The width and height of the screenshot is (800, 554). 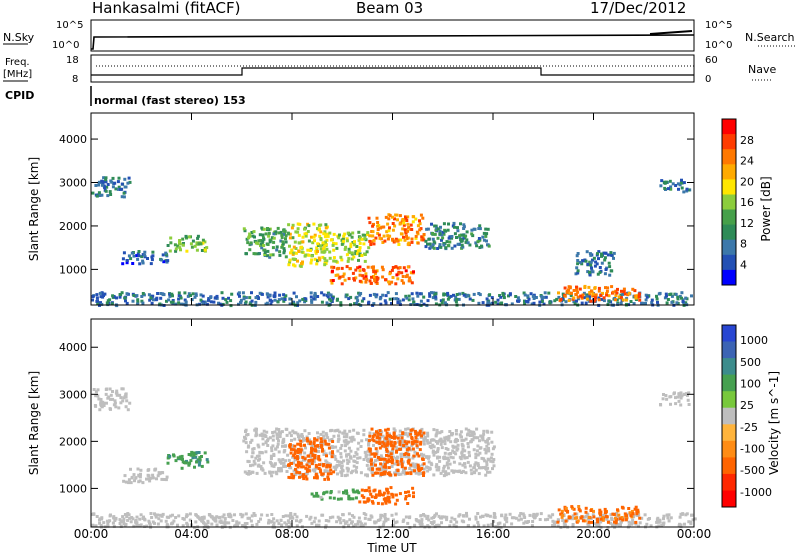 I want to click on velocity-cell-r6, so click(x=339, y=492).